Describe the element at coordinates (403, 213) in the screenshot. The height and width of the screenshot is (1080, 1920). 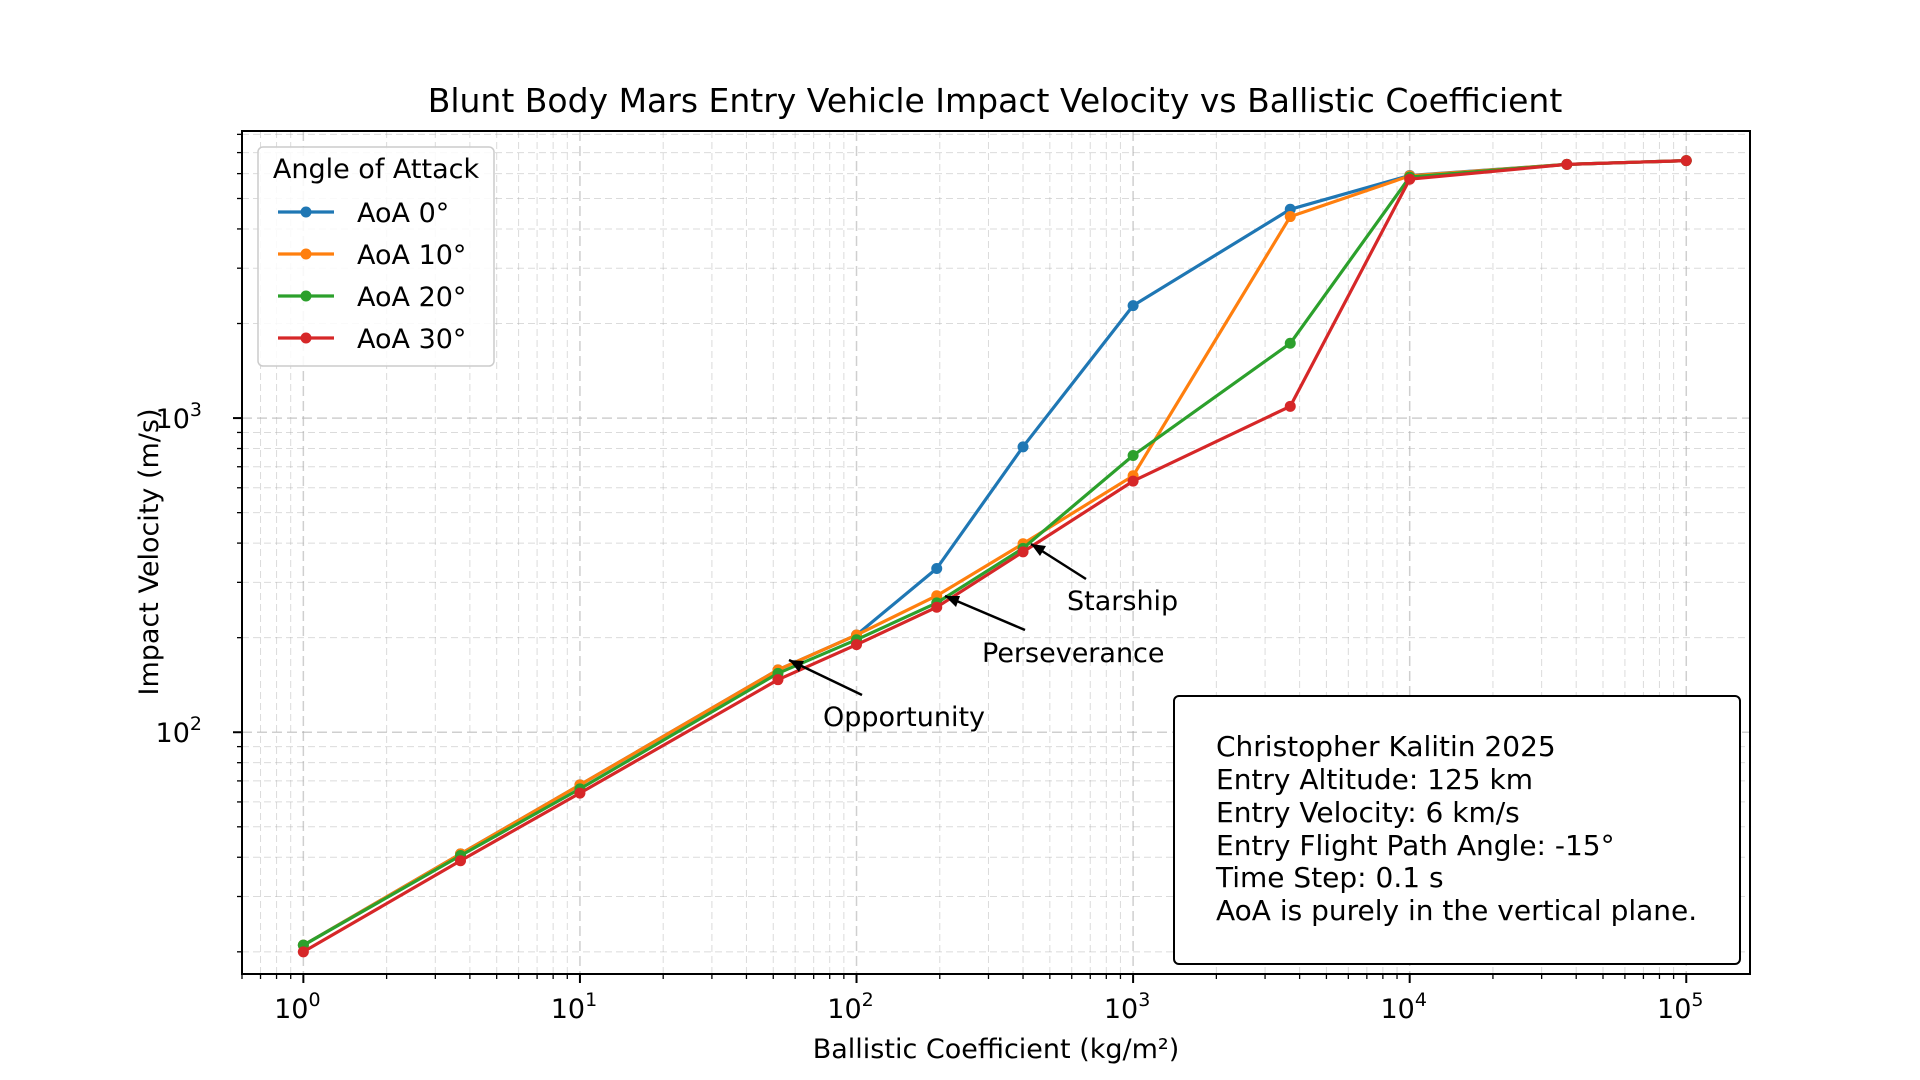
I see `legend-label: AoA 0°` at that location.